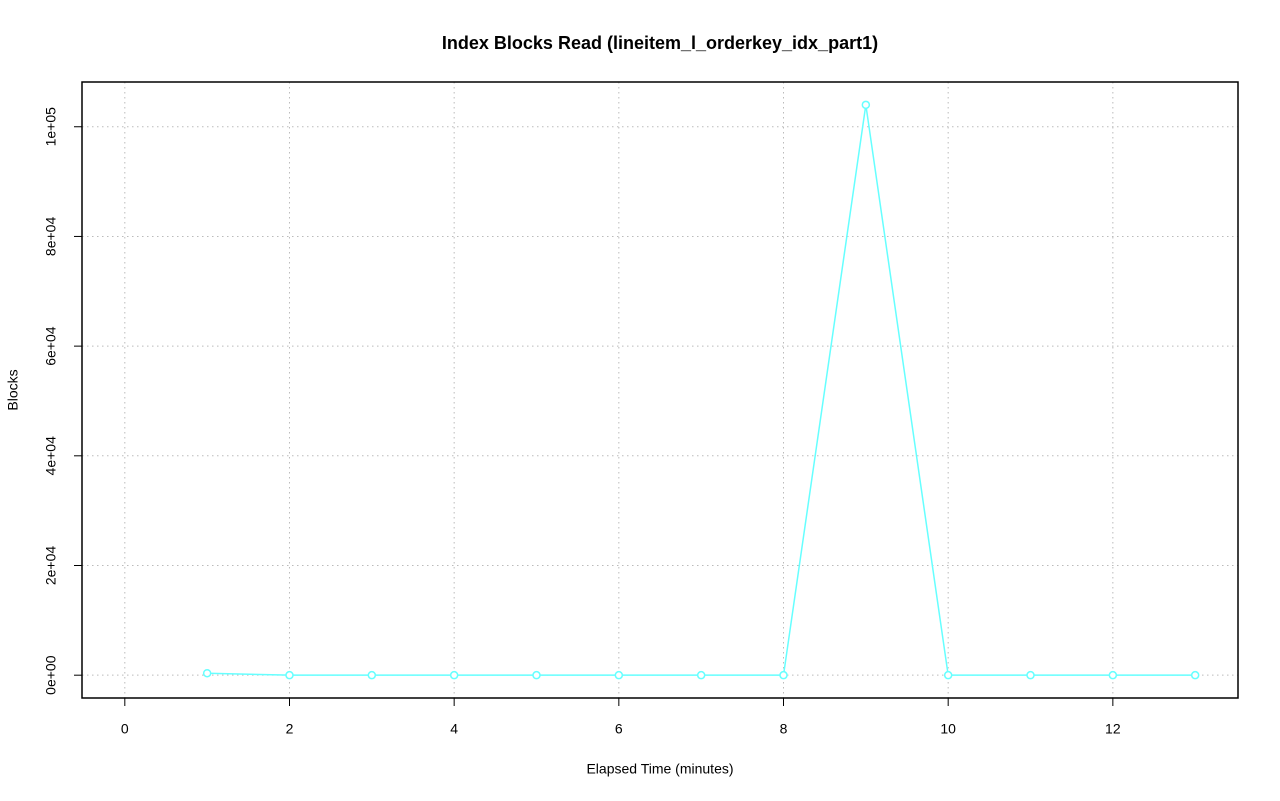 This screenshot has width=1280, height=801. What do you see at coordinates (290, 729) in the screenshot?
I see `x-tick-label: 2` at bounding box center [290, 729].